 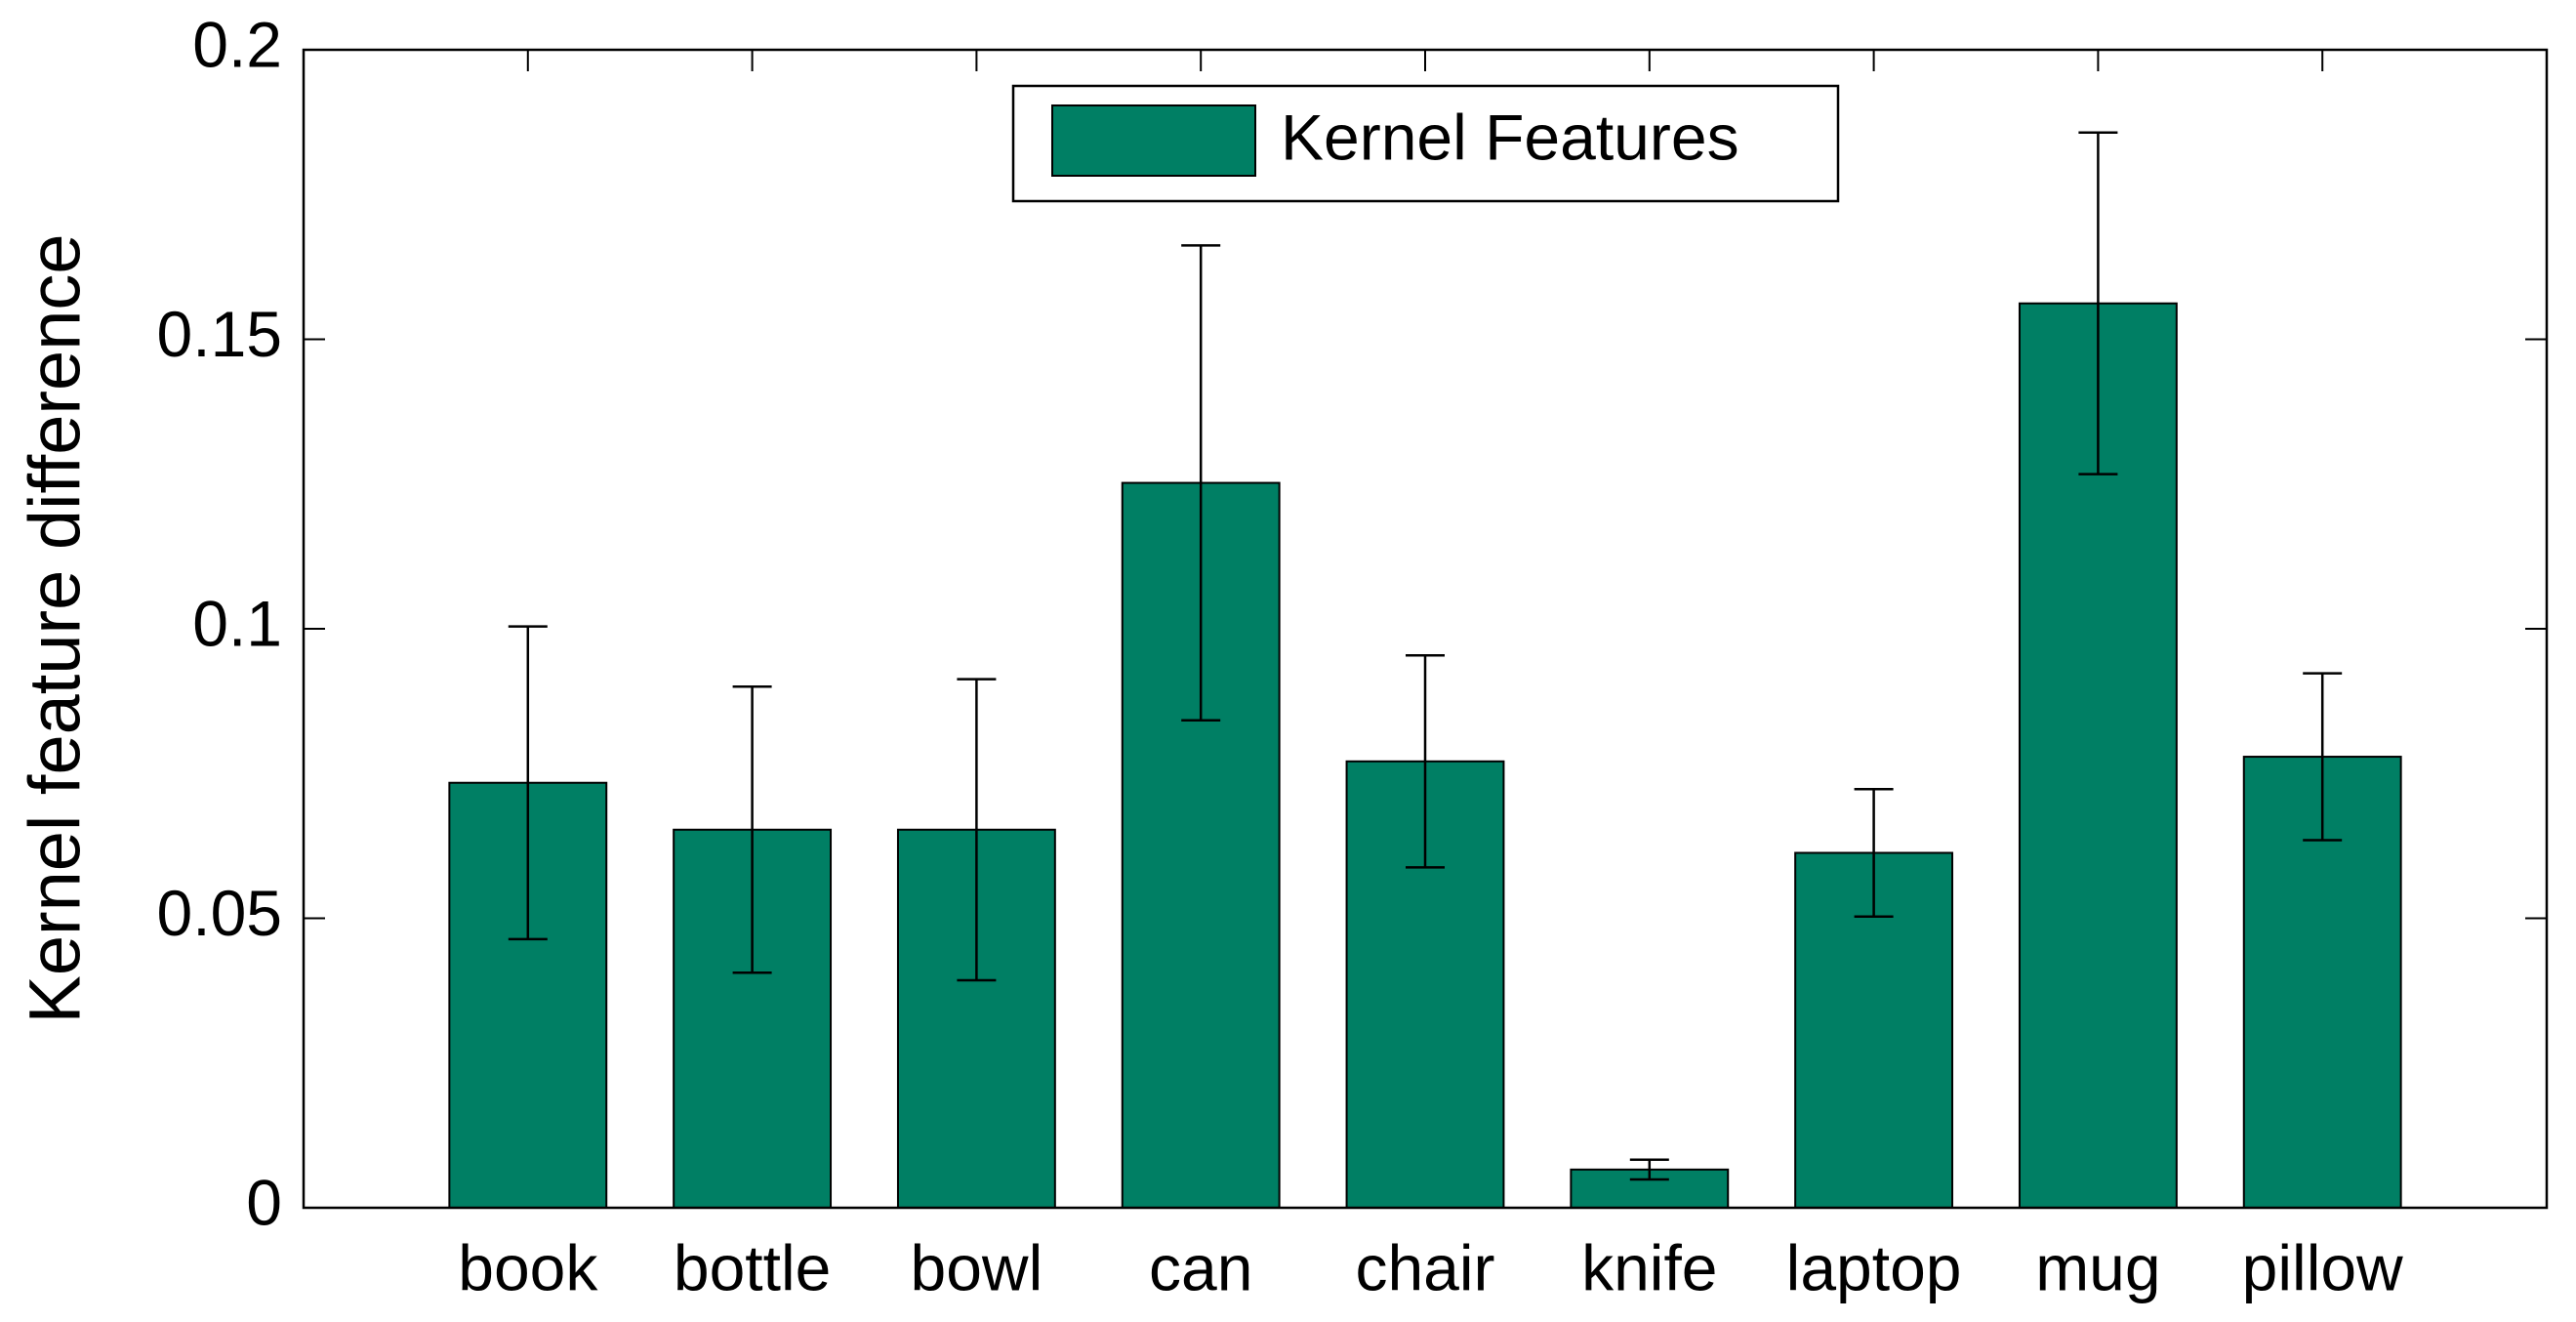 What do you see at coordinates (1874, 1267) in the screenshot?
I see `x-tick-label: laptop` at bounding box center [1874, 1267].